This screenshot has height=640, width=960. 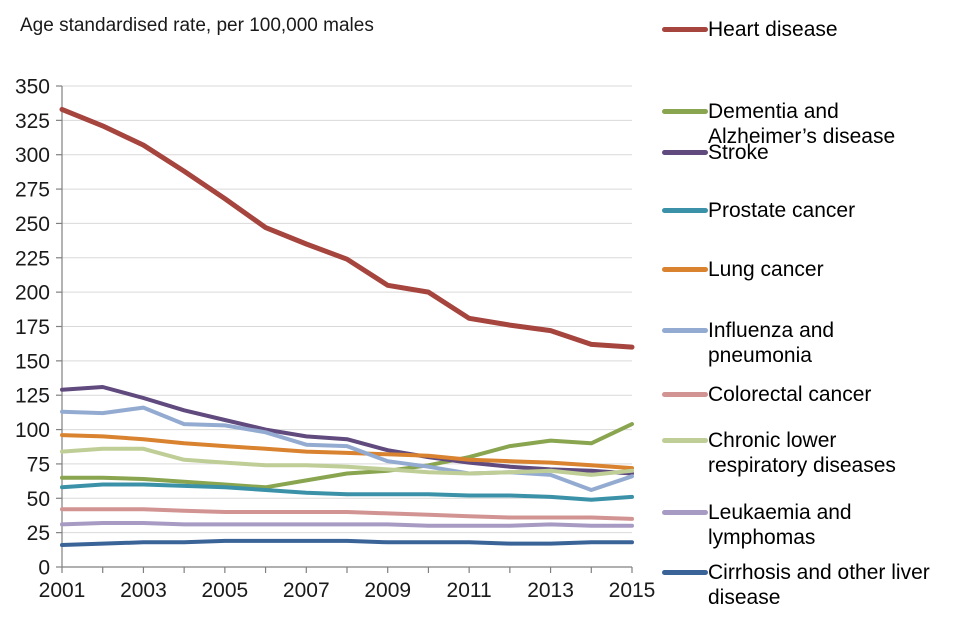 What do you see at coordinates (819, 585) in the screenshot?
I see `legend-label: Cirrhosis and other liver disease` at bounding box center [819, 585].